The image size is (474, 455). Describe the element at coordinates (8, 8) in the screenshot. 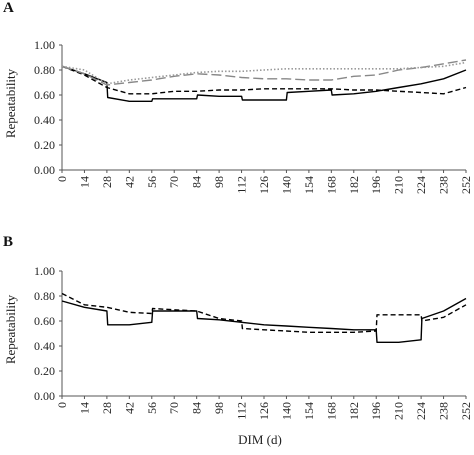

I see `panel-label: A` at that location.